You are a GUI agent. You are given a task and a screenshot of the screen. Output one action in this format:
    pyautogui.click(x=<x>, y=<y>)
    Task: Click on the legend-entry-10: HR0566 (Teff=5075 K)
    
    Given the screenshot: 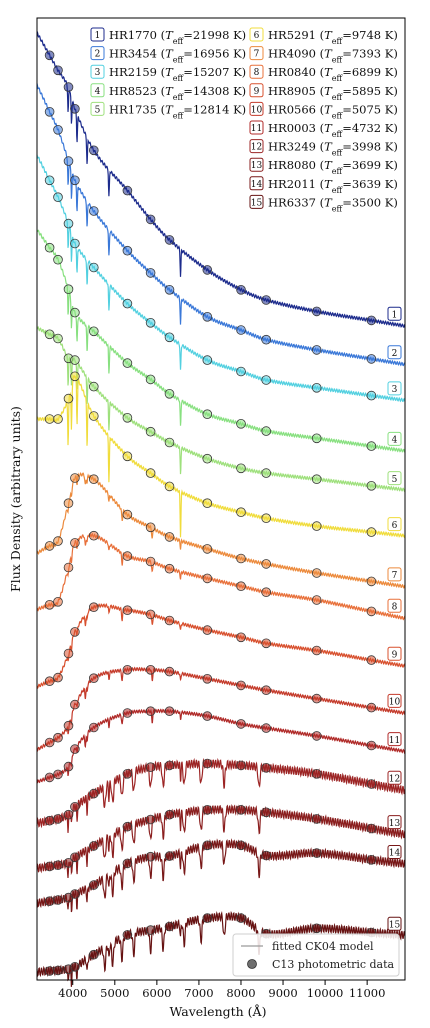 What is the action you would take?
    pyautogui.click(x=333, y=111)
    